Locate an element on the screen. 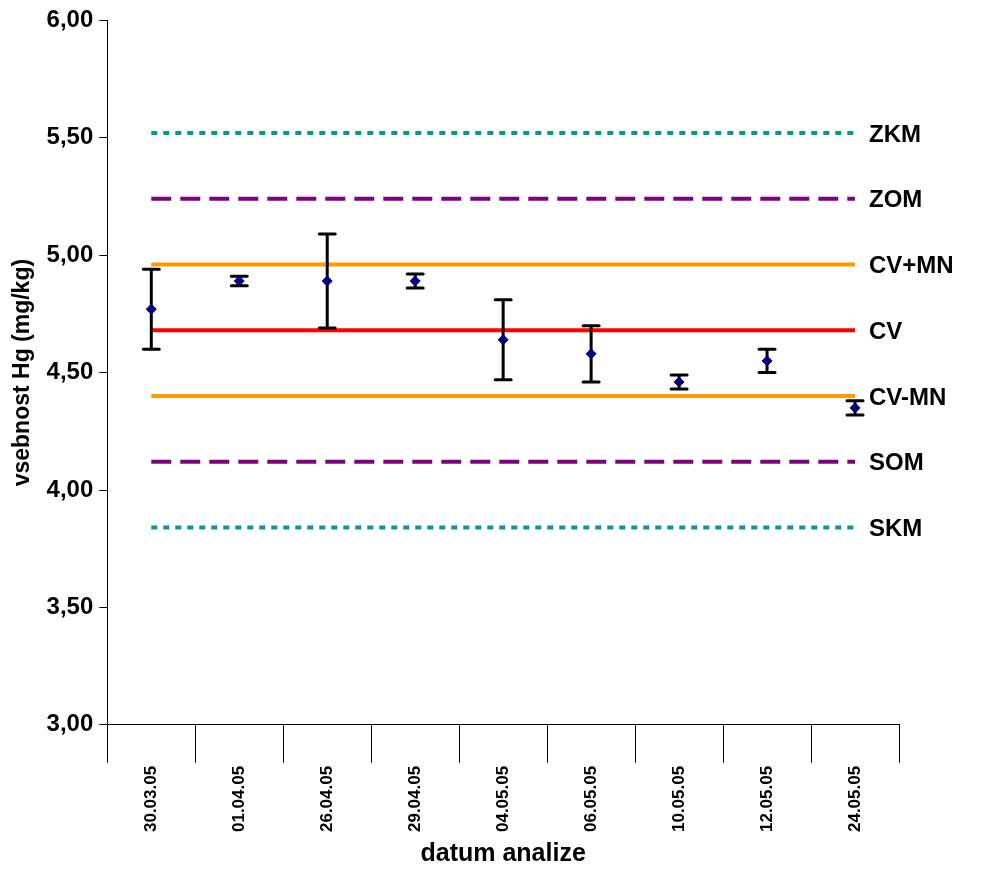 The image size is (1007, 883). ref-line-label: CV+MN is located at coordinates (911, 265).